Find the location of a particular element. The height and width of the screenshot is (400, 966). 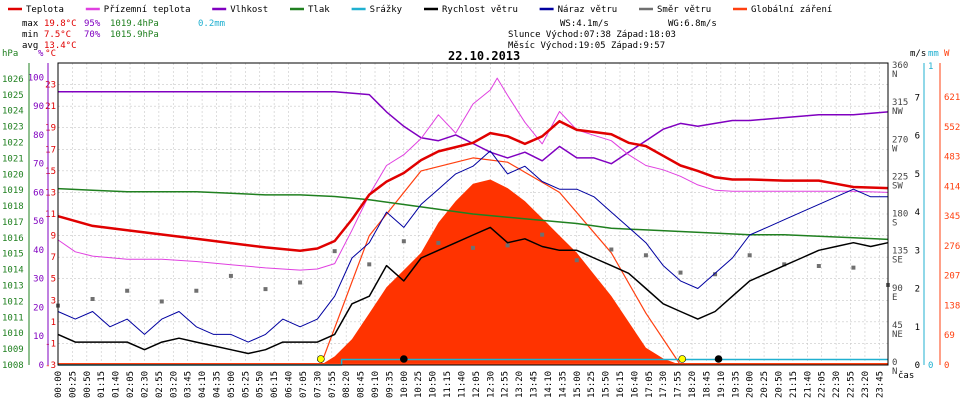

stat-label-min: min is located at coordinates (30, 35).